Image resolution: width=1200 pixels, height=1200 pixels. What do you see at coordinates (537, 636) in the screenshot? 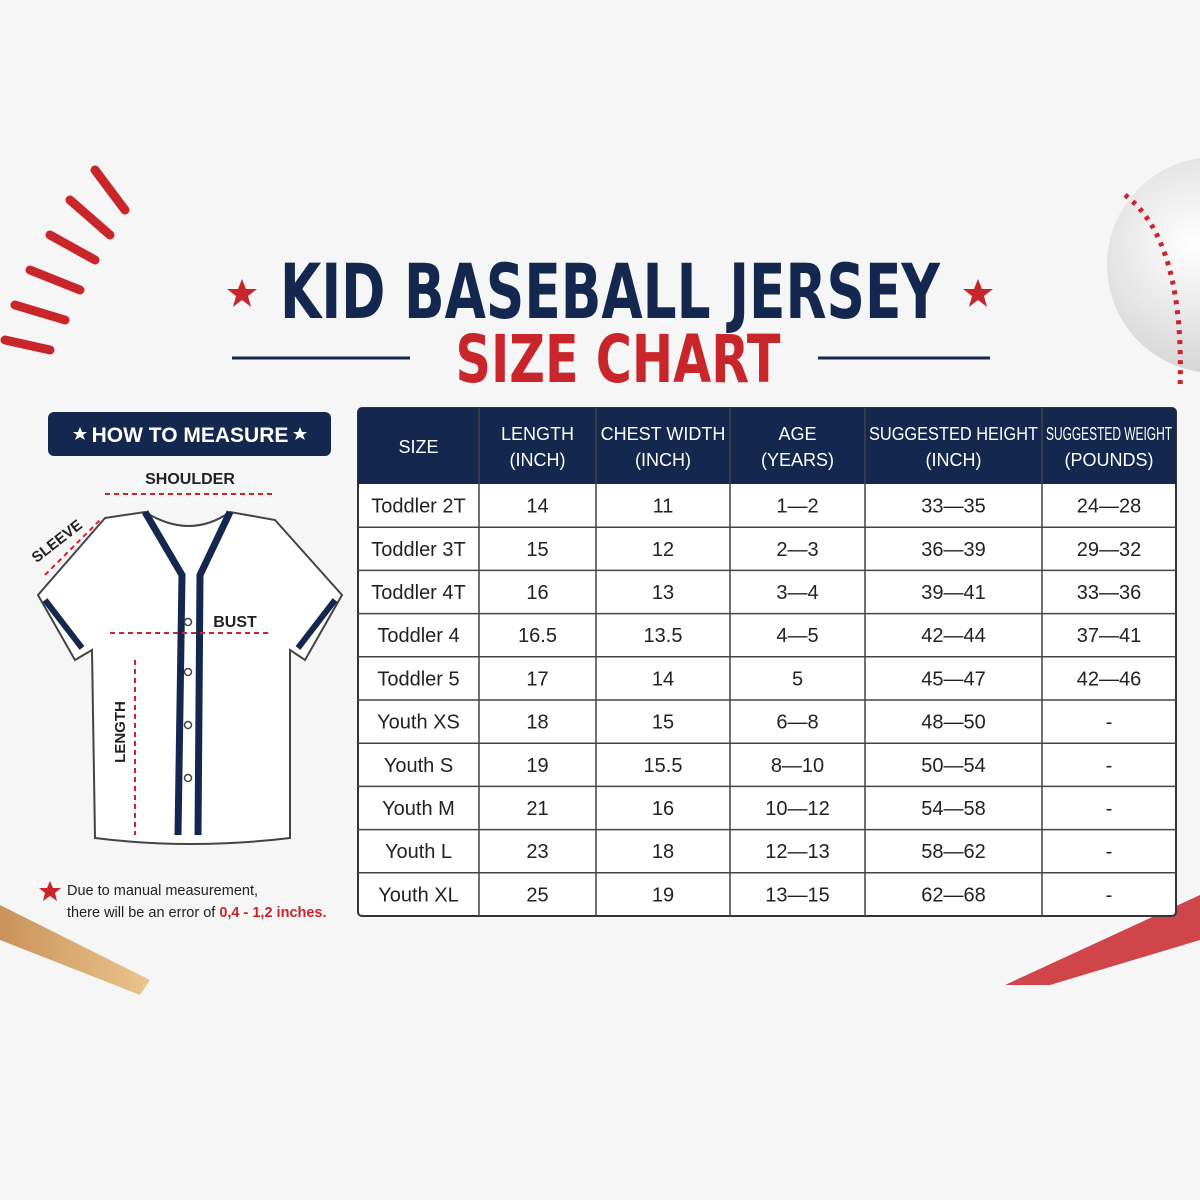
I see `table-cell: 16.5` at bounding box center [537, 636].